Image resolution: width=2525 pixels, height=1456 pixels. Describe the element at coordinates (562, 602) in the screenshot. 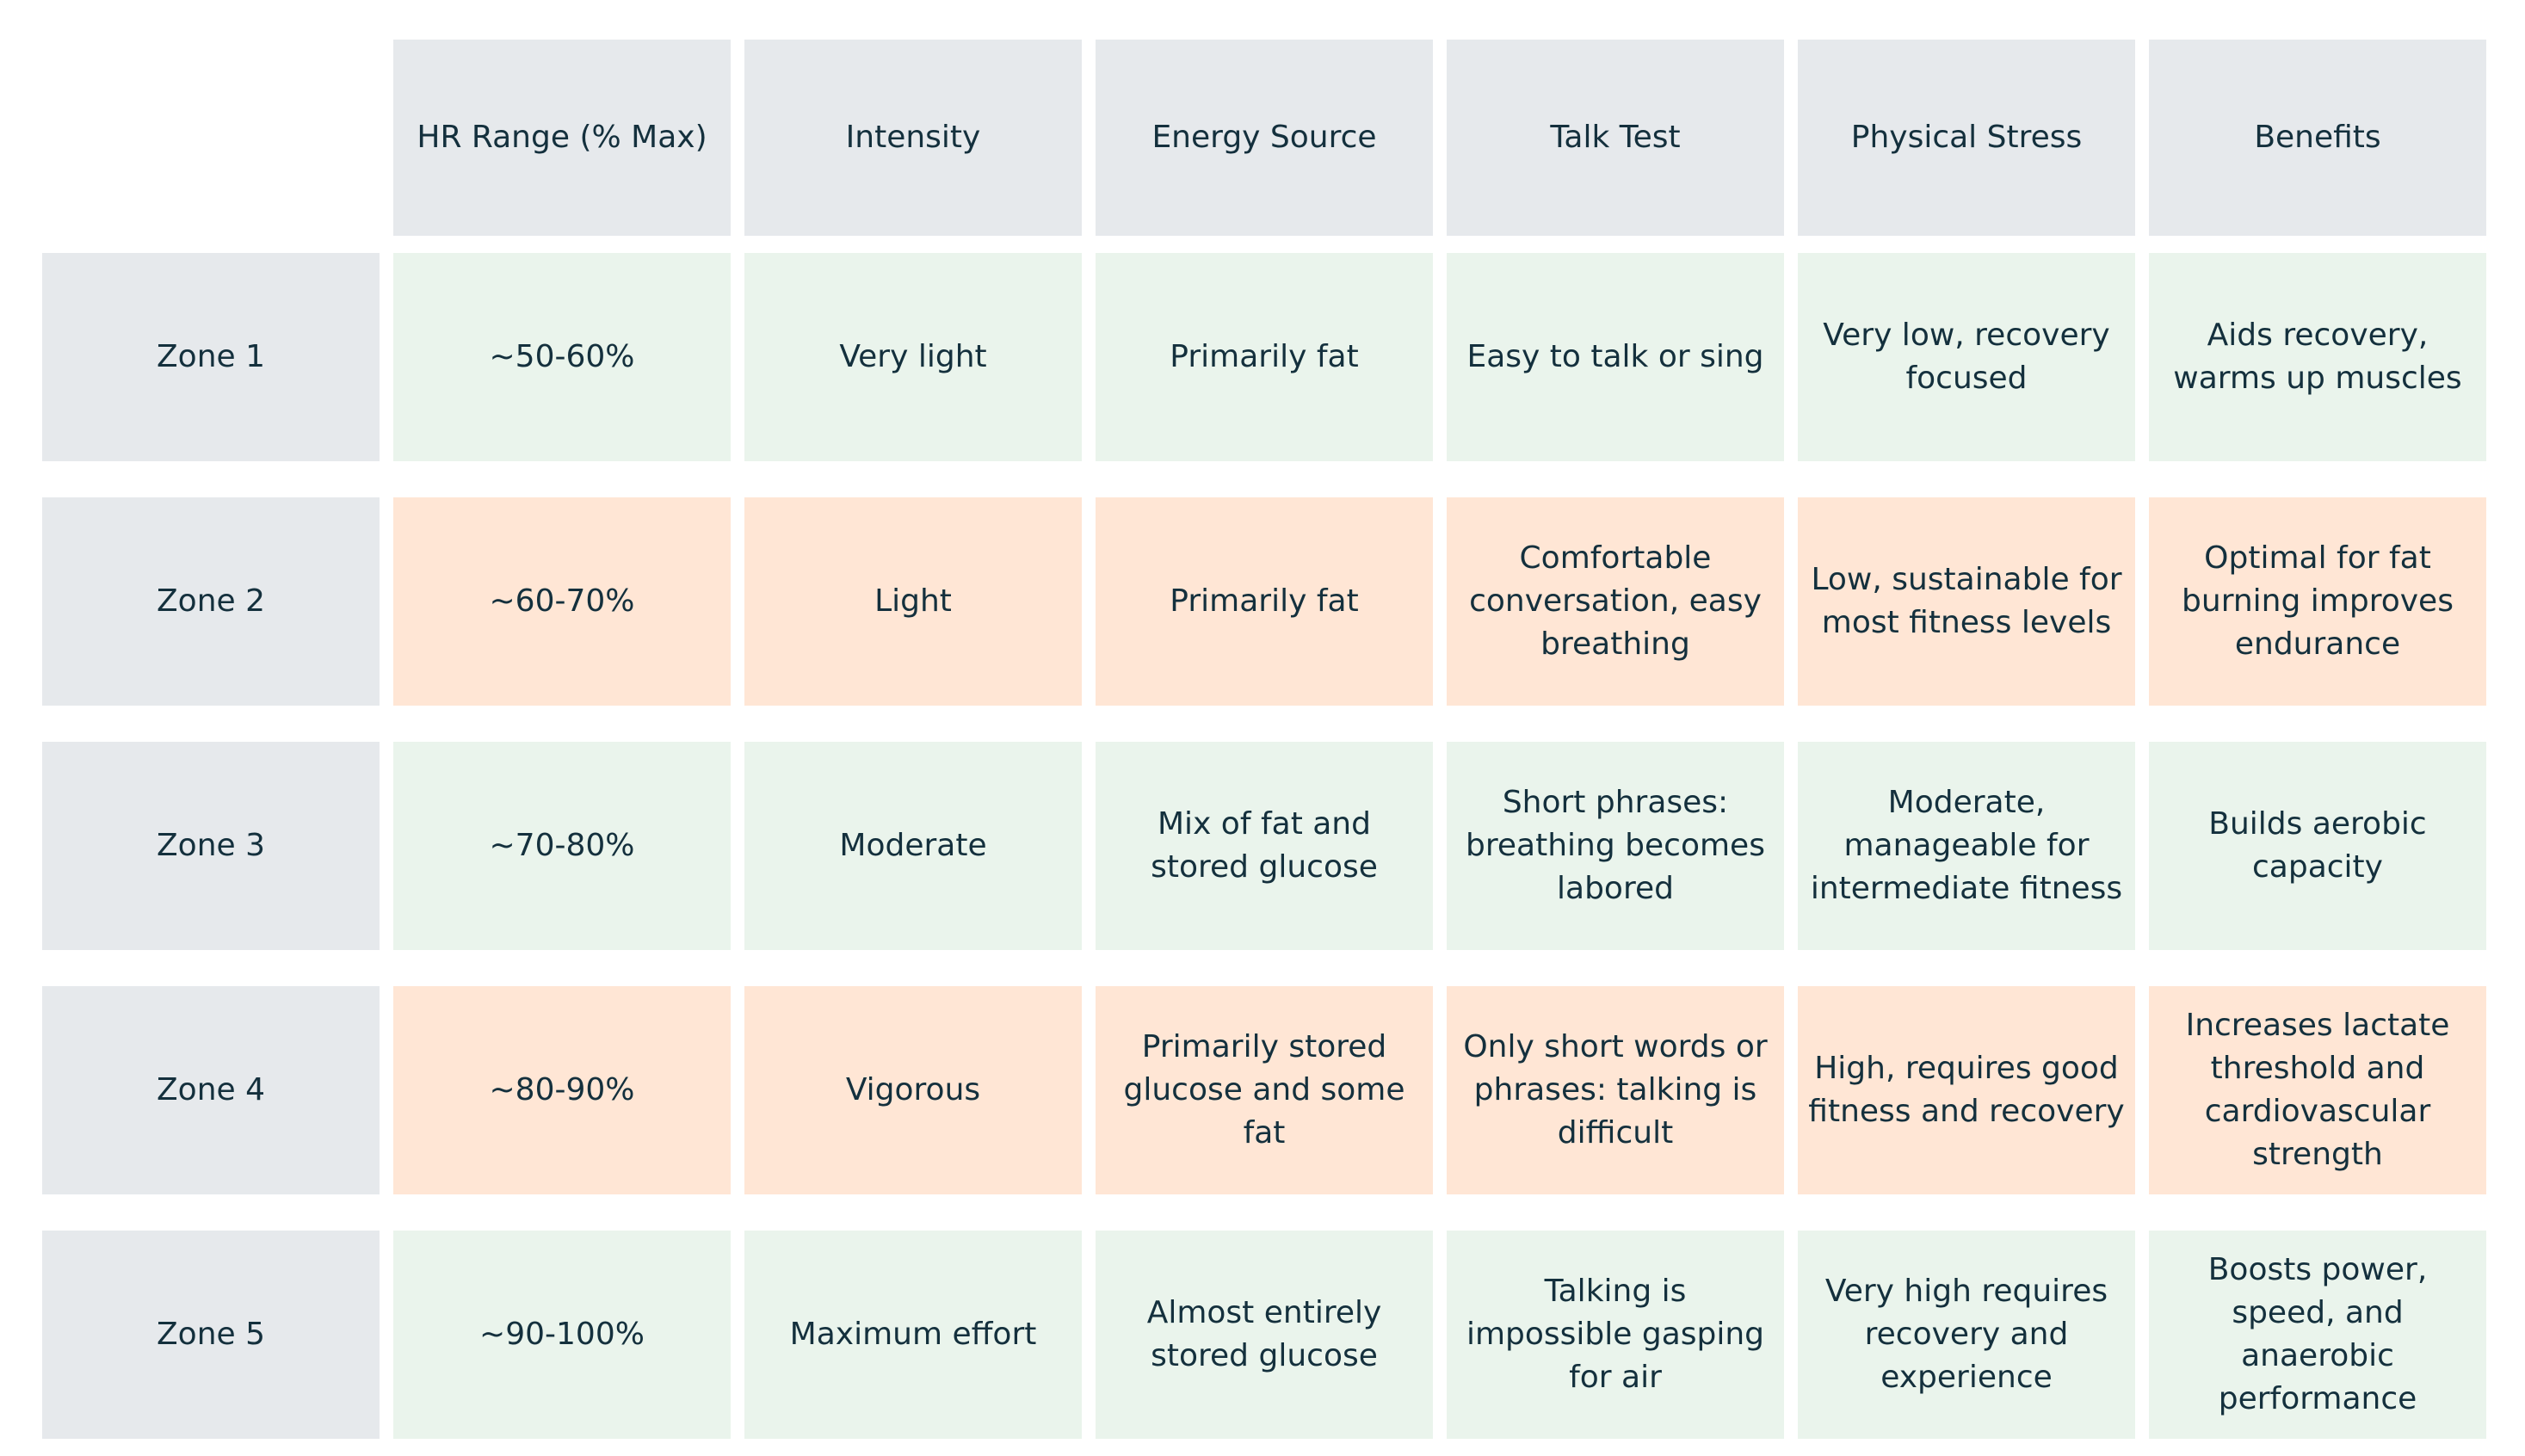

I see `hr-range-cell: ~60-70%` at that location.